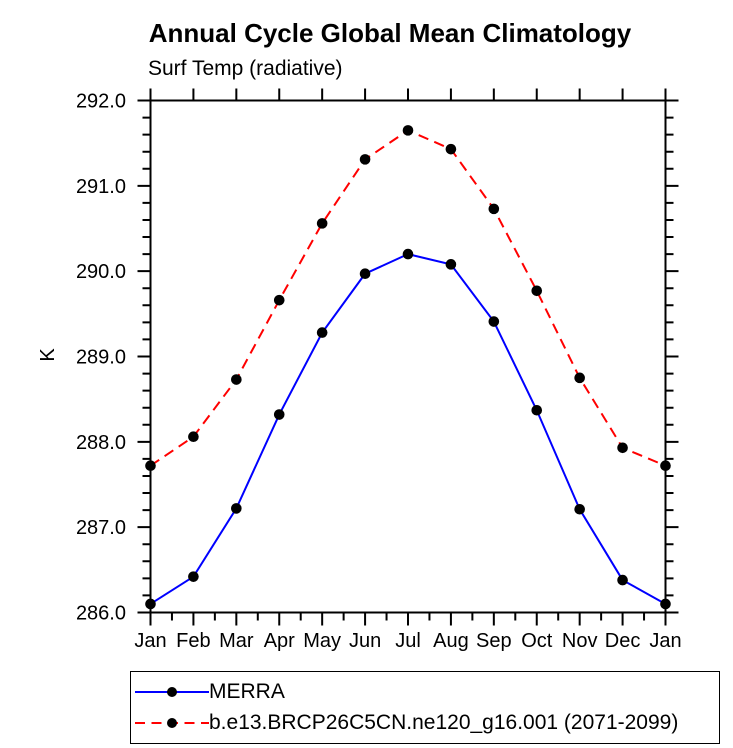  What do you see at coordinates (247, 691) in the screenshot?
I see `legend-label-merra: MERRA` at bounding box center [247, 691].